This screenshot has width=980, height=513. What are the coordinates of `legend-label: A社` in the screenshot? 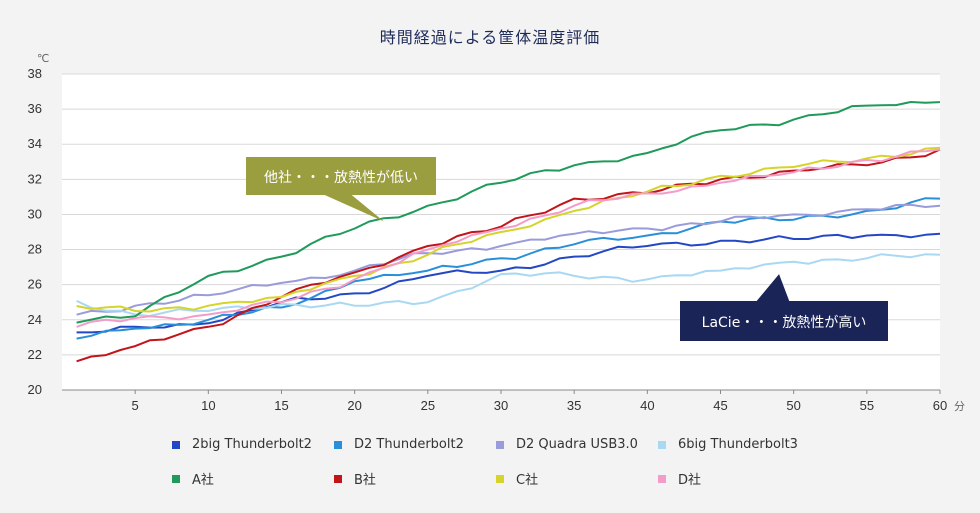 It's located at (203, 480).